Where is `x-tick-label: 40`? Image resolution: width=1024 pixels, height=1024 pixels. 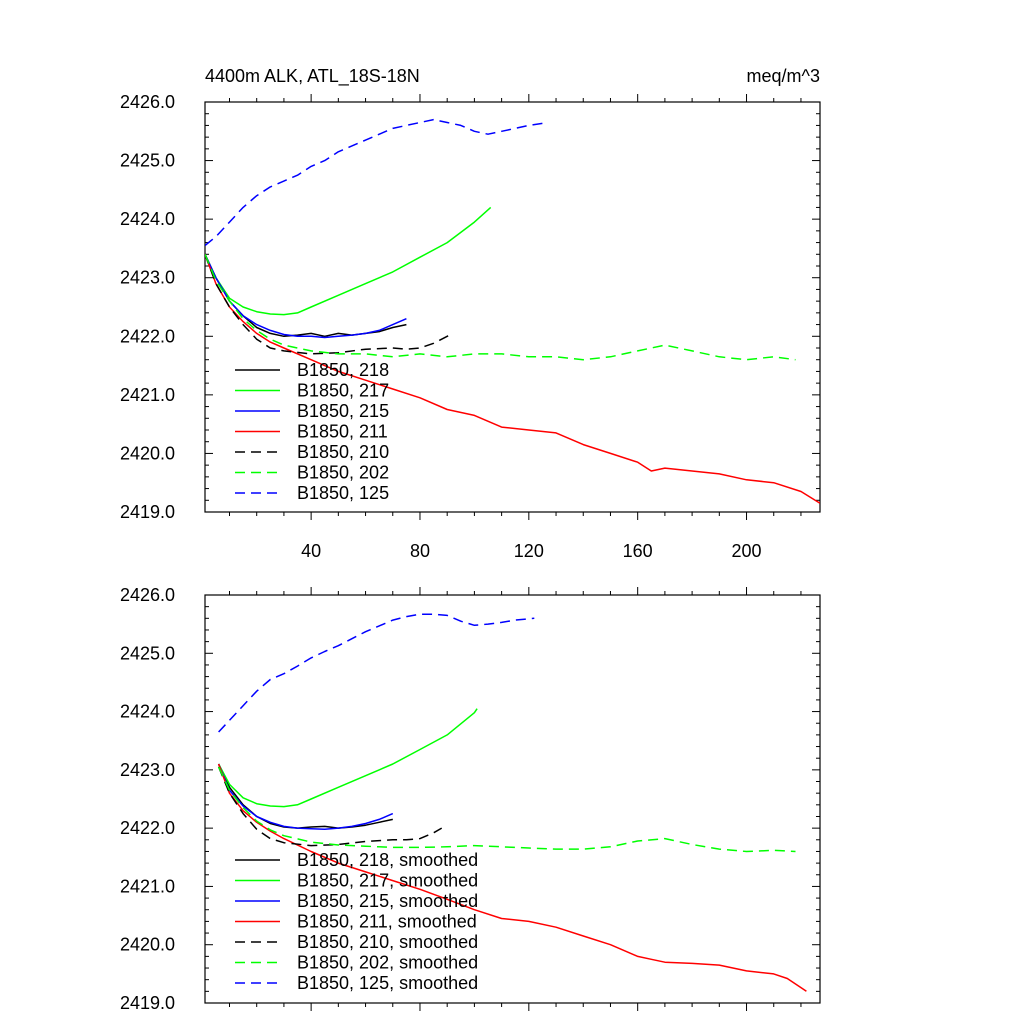 x-tick-label: 40 is located at coordinates (311, 551).